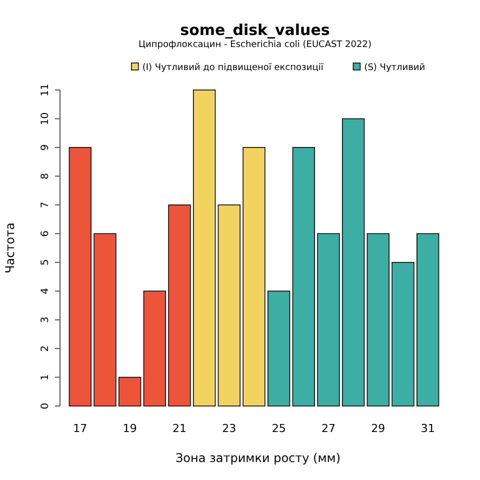  I want to click on y-tick-label: 5, so click(45, 262).